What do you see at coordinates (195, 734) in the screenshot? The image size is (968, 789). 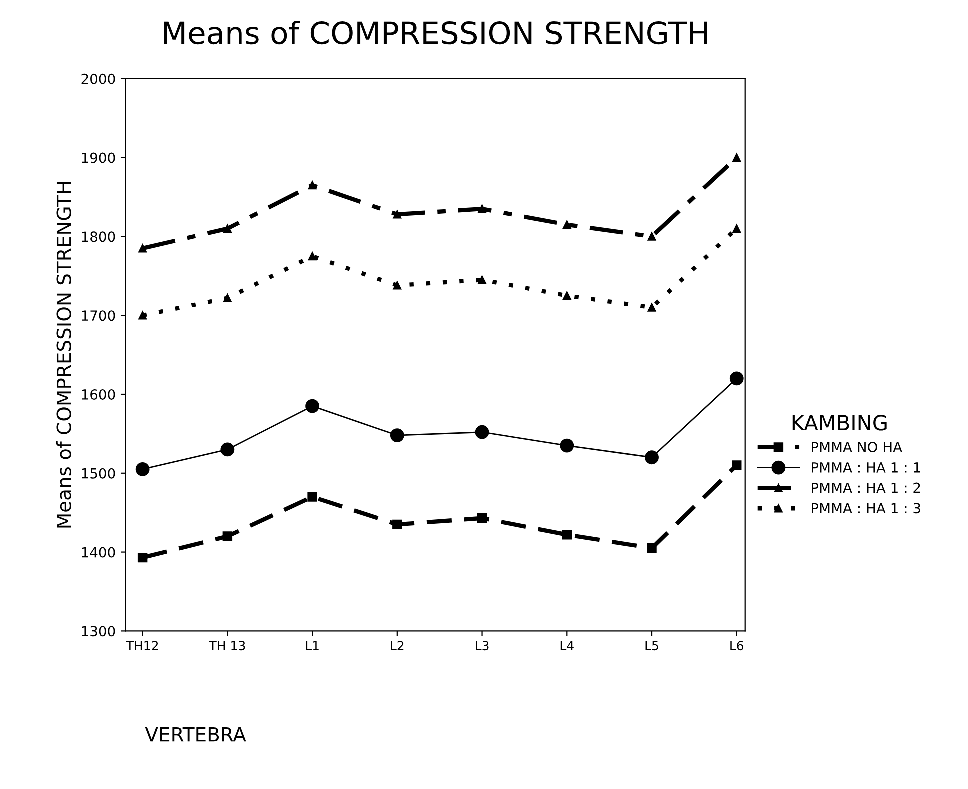 I see `x-axis-title: VERTEBRA` at bounding box center [195, 734].